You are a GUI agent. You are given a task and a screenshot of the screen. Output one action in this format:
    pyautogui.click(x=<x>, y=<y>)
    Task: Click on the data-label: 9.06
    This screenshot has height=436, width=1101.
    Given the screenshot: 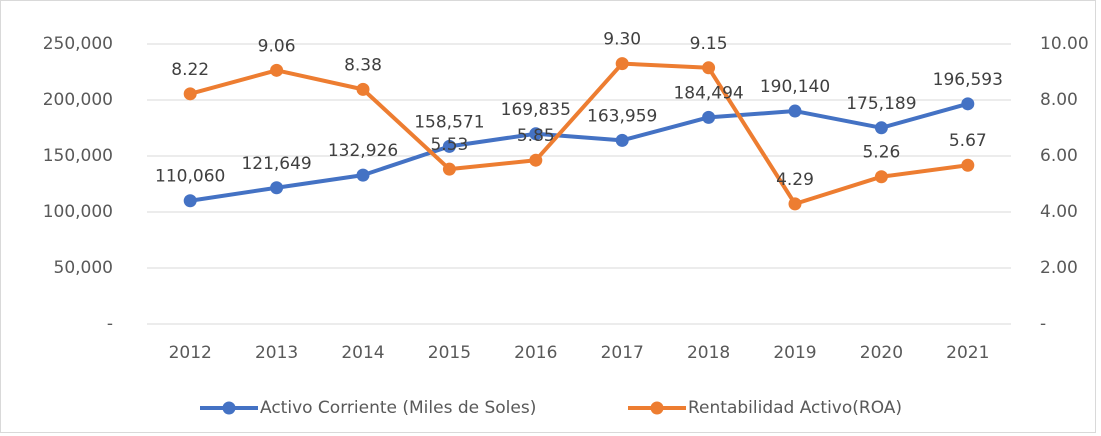 What is the action you would take?
    pyautogui.click(x=277, y=46)
    